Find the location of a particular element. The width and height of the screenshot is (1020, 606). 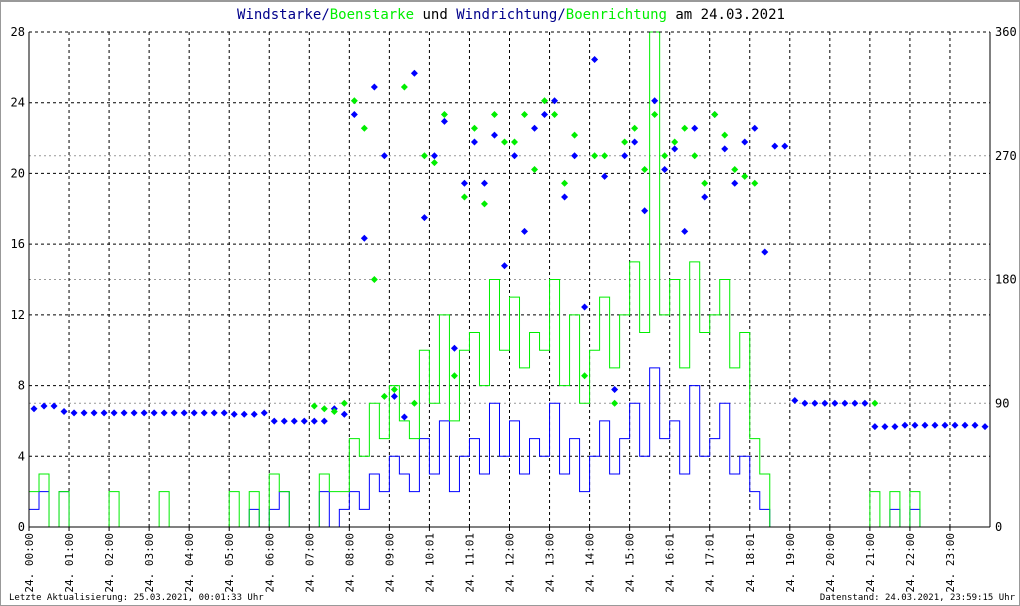

x-tick-label: 24. 18:01 is located at coordinates (750, 563).